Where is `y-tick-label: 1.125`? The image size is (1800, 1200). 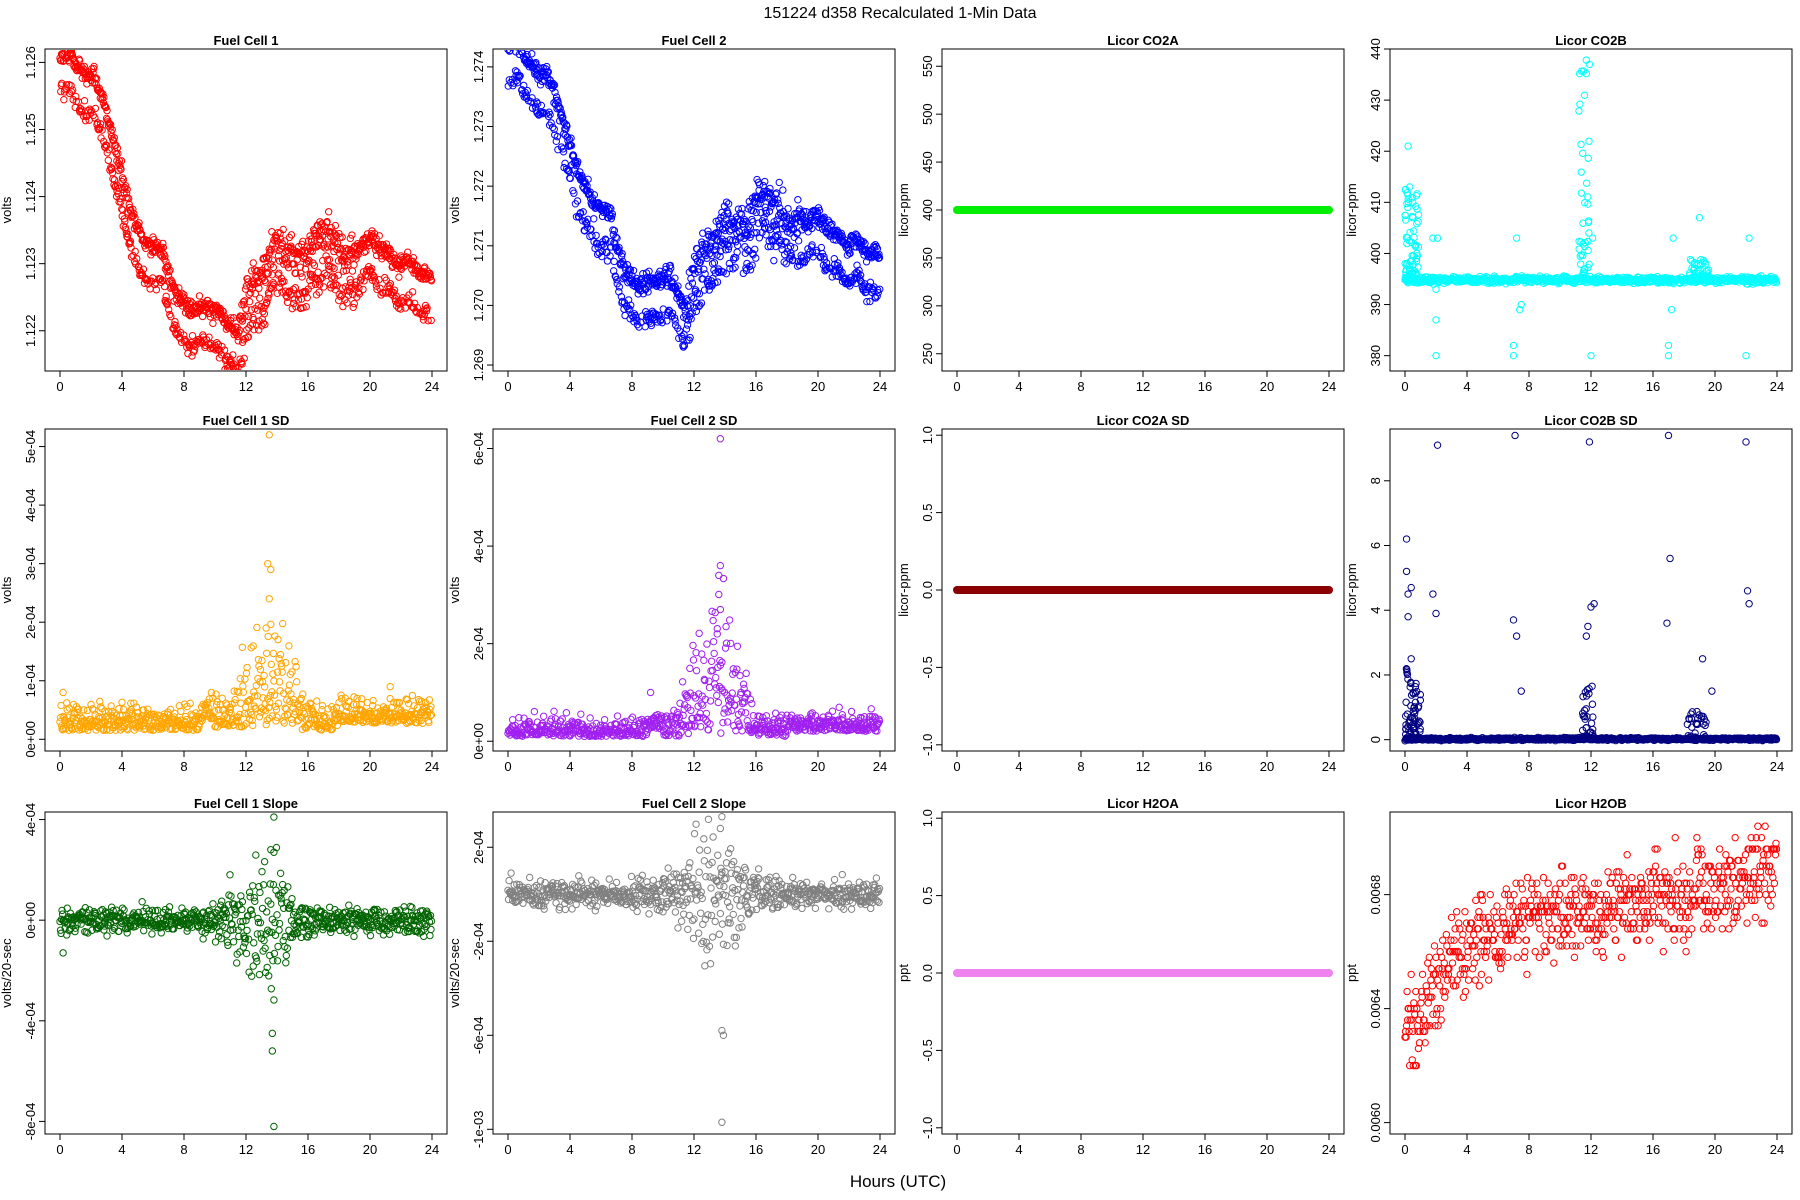
y-tick-label: 1.125 is located at coordinates (30, 129).